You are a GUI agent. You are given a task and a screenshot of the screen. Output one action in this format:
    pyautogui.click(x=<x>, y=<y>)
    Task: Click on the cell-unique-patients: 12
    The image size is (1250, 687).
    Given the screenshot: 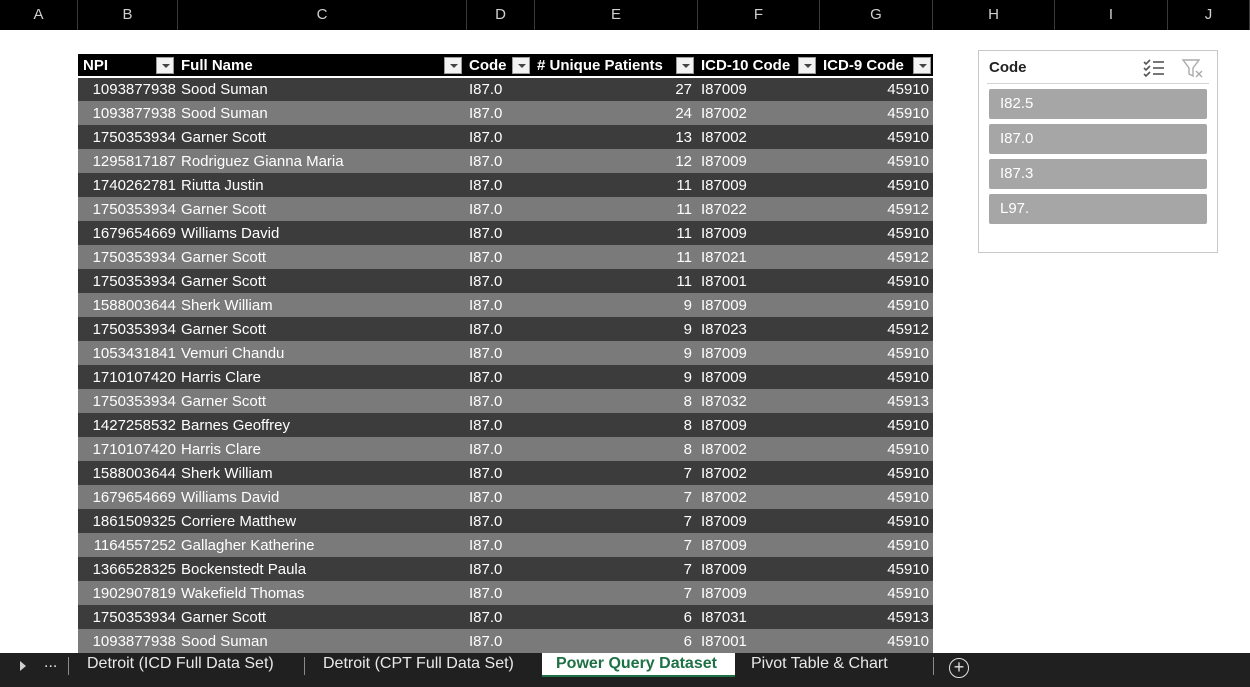 What is the action you would take?
    pyautogui.click(x=614, y=161)
    